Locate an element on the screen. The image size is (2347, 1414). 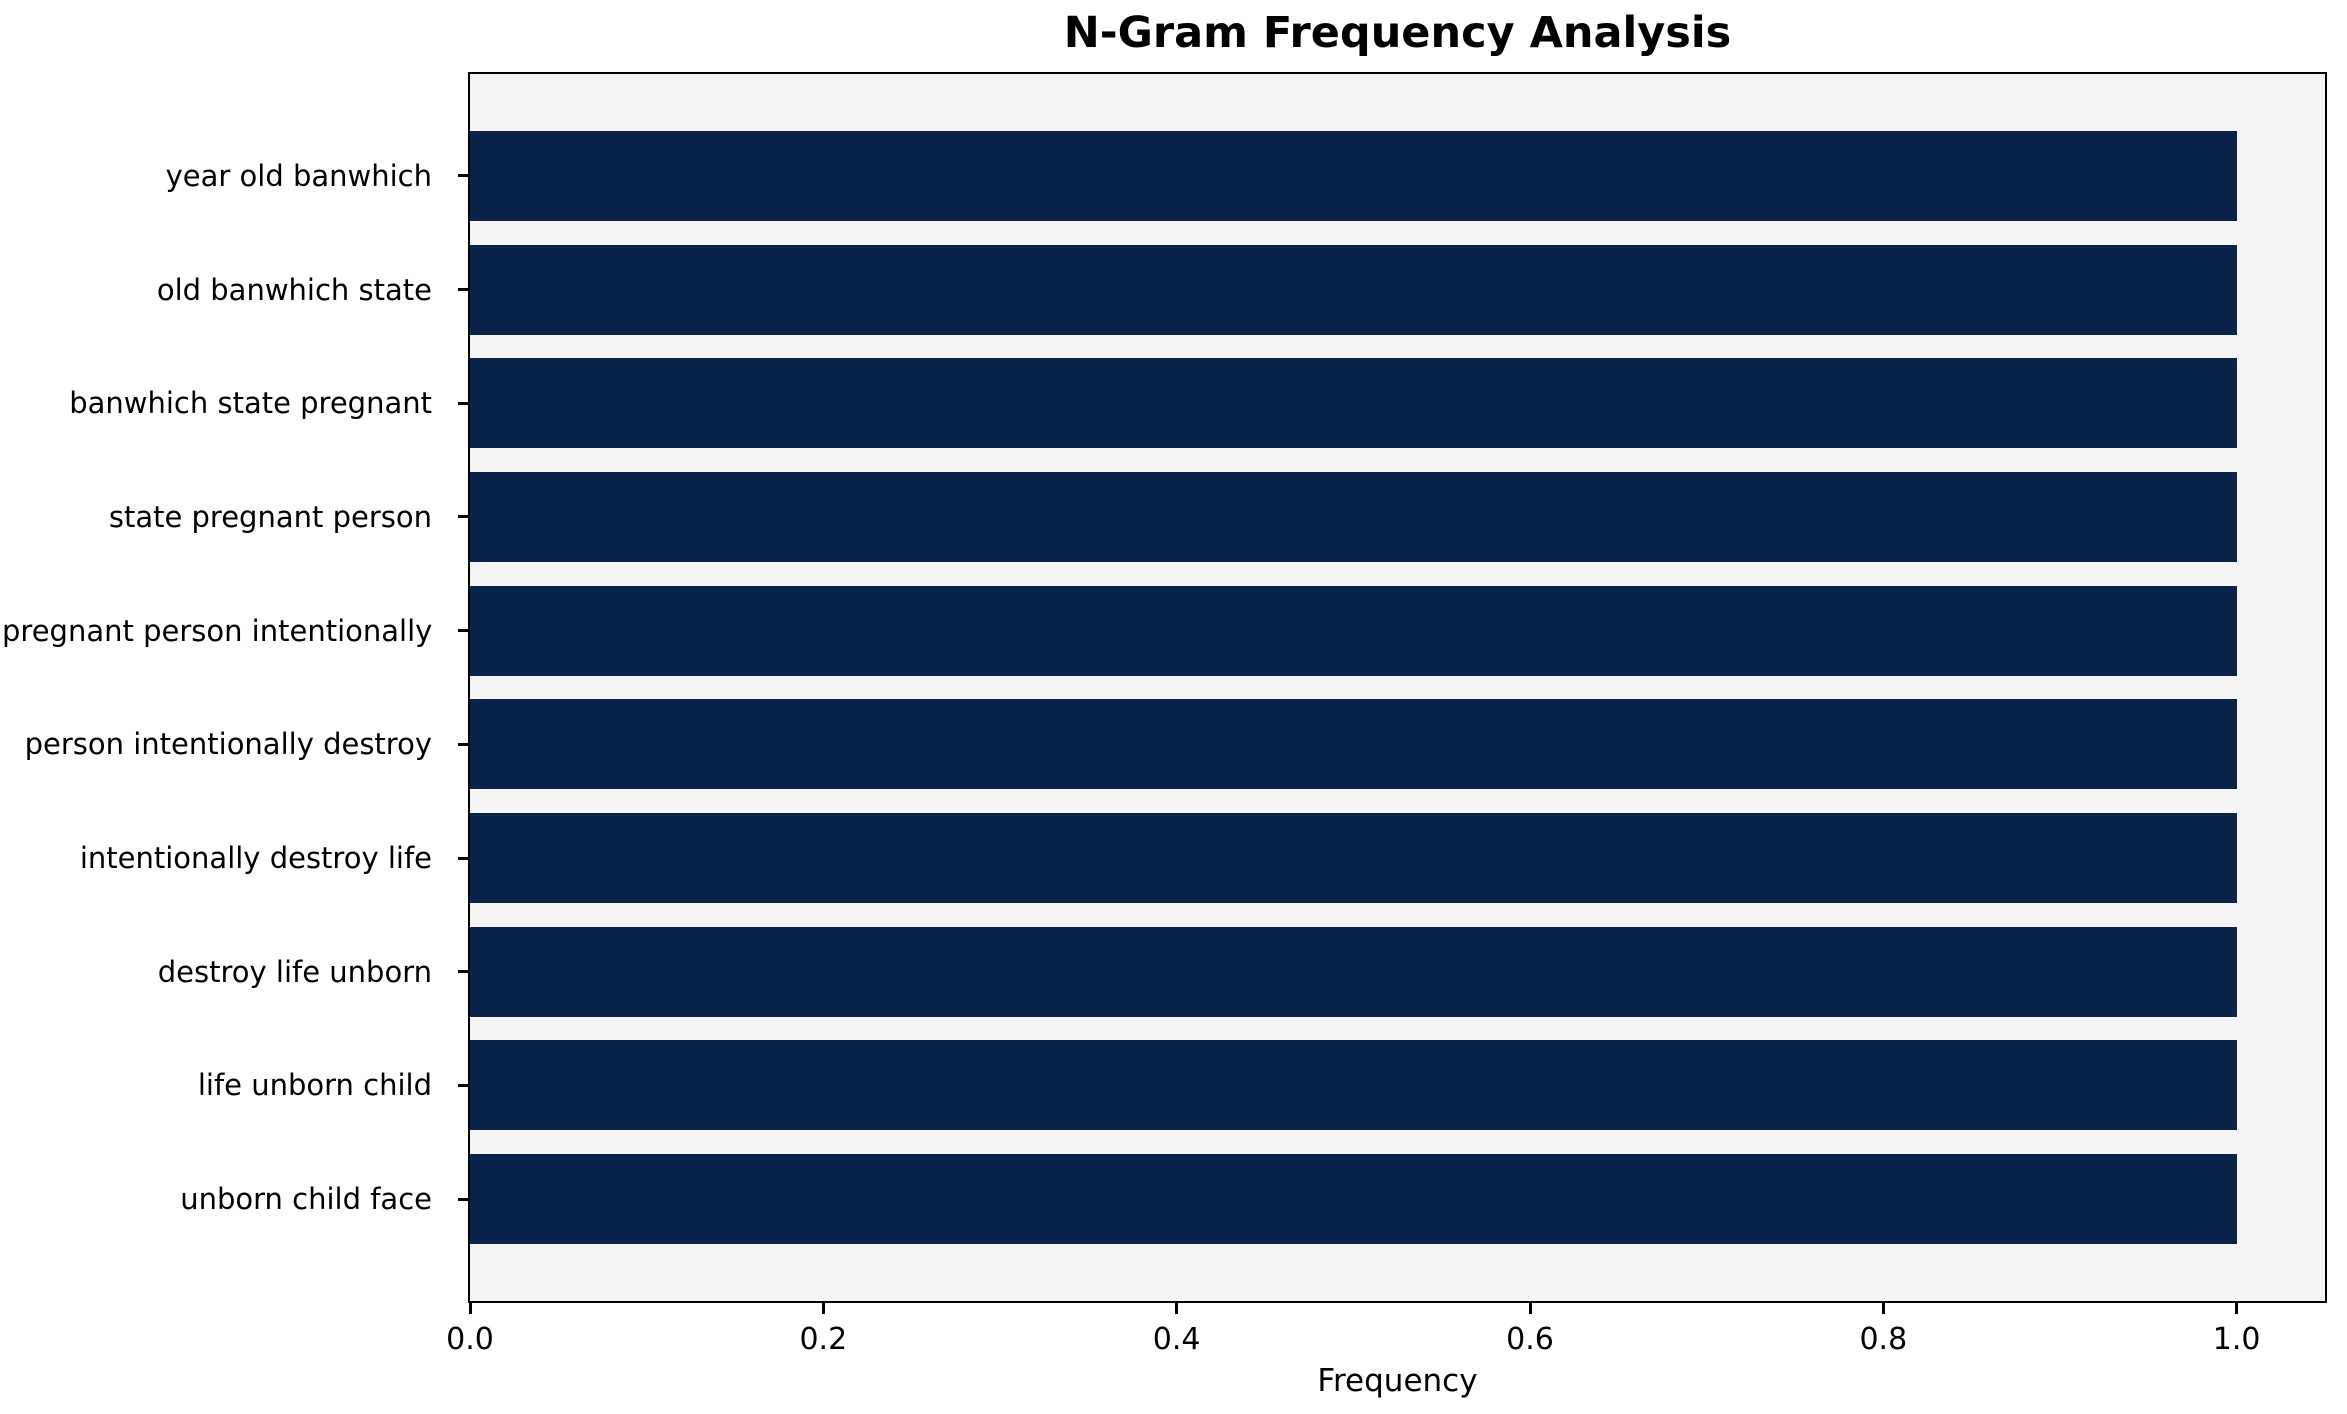
y-tick-label: state pregnant person is located at coordinates (270, 516).